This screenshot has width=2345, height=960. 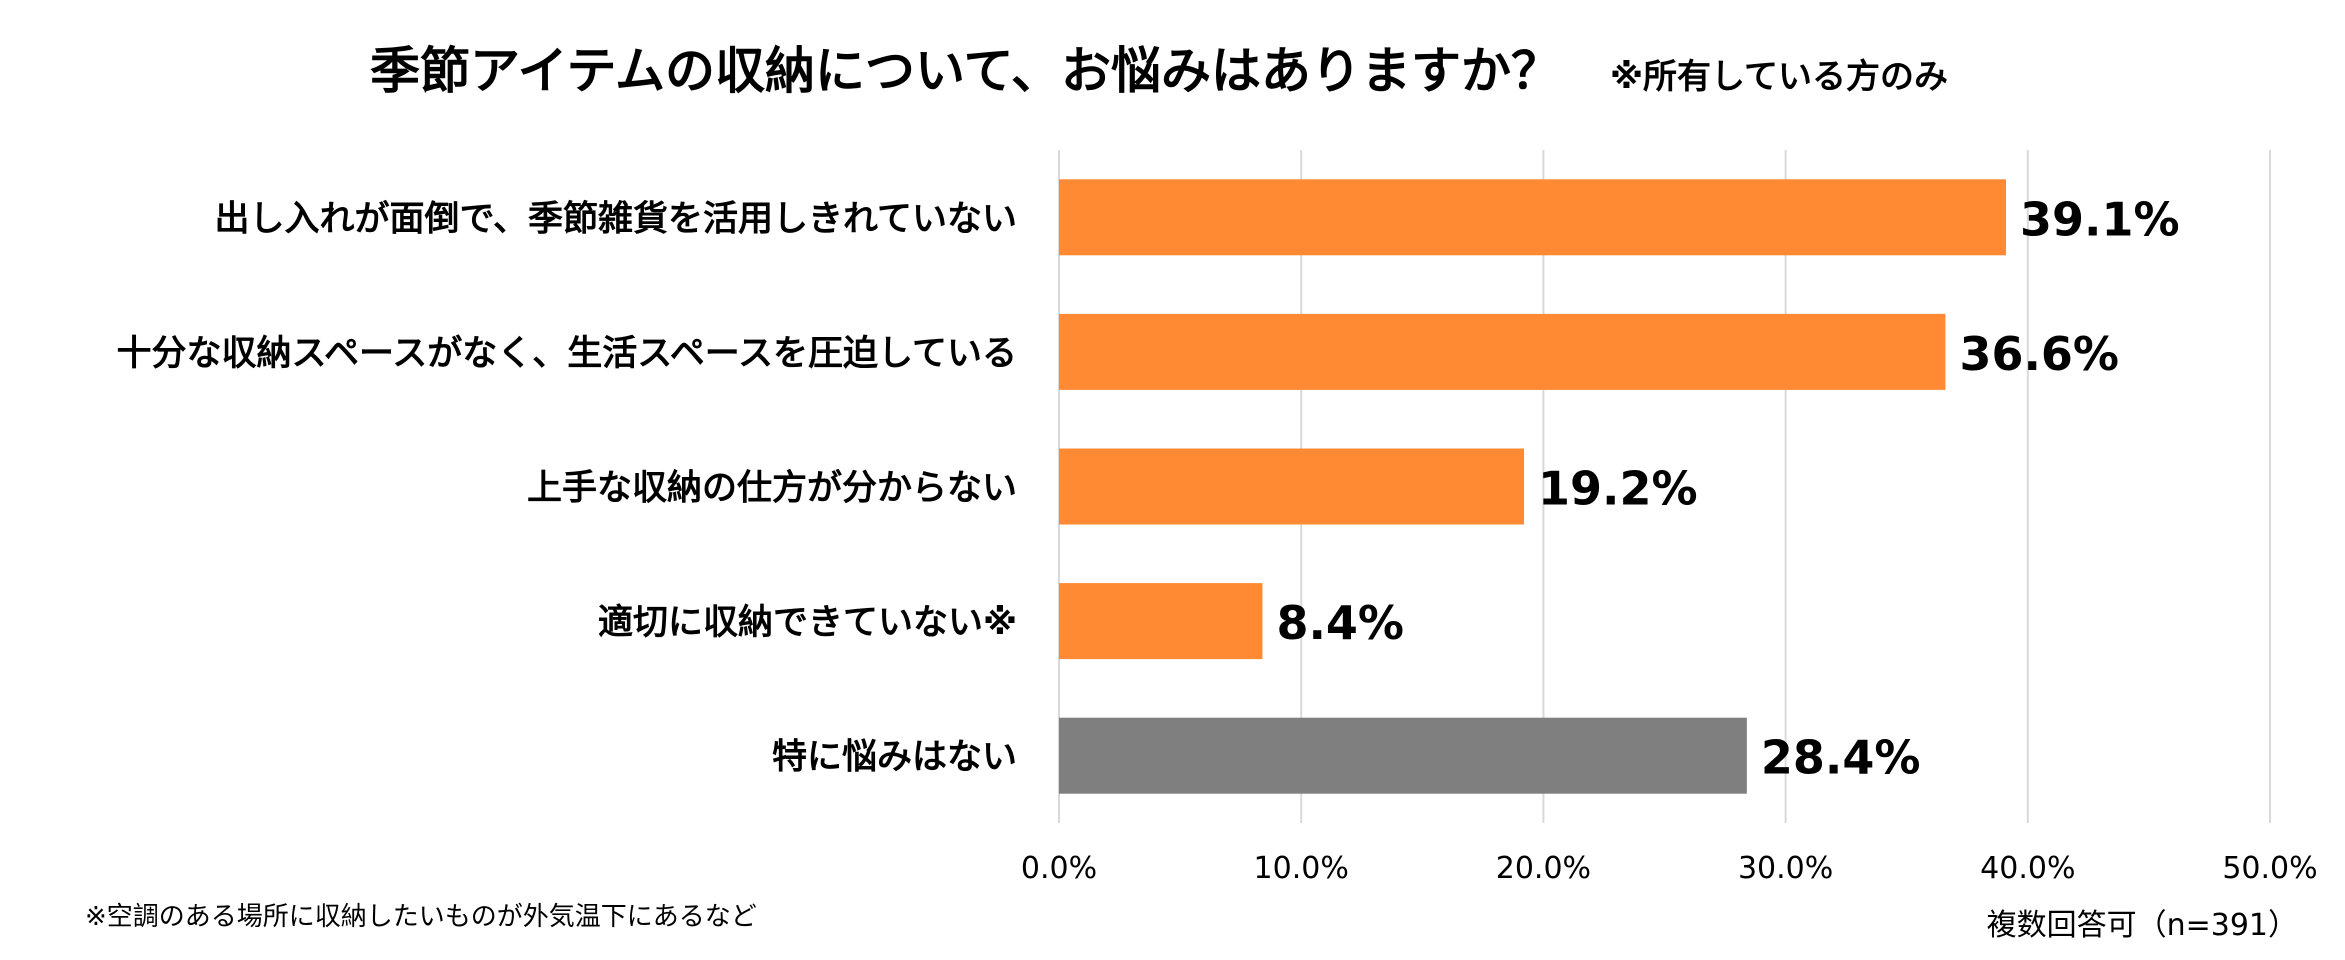 I want to click on category-label: 十分な収納スペースがなく、生活スペースを圧迫している, so click(x=566, y=354).